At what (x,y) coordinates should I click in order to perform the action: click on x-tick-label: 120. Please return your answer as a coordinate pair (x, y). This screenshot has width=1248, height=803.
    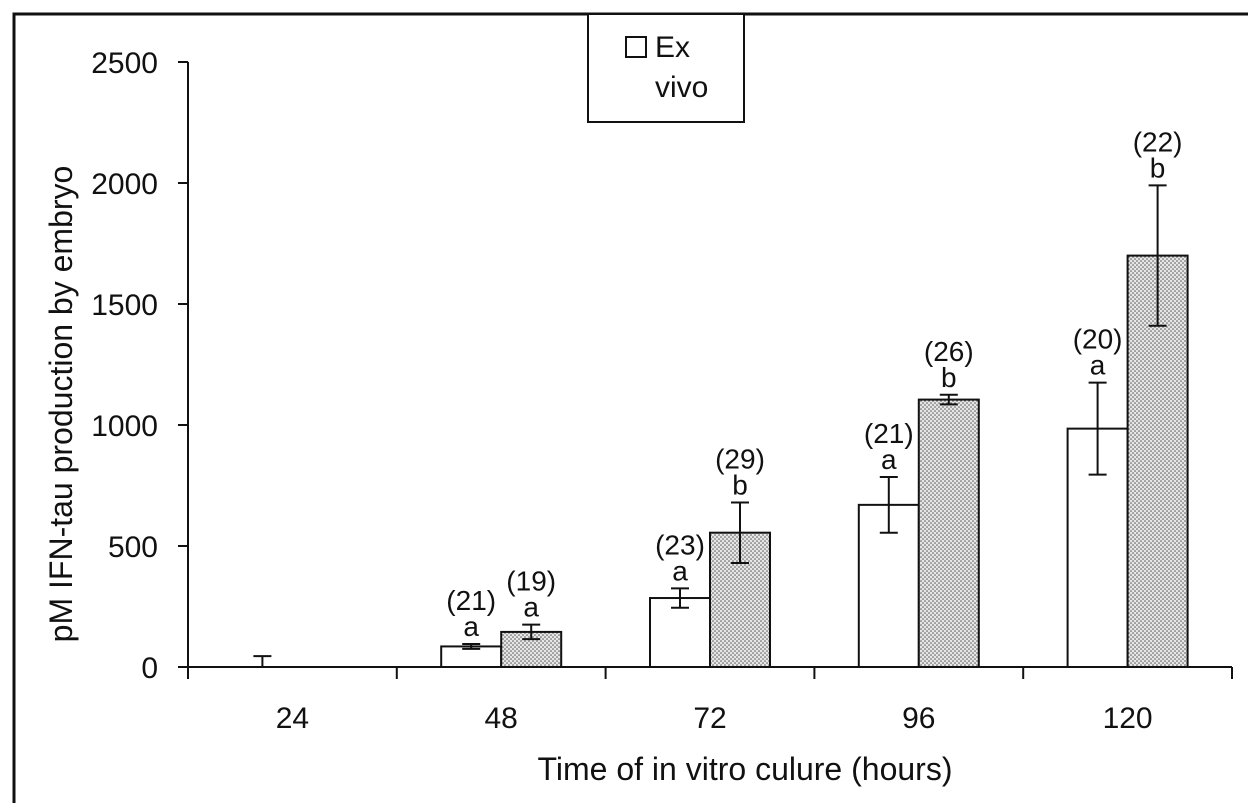
    Looking at the image, I should click on (1128, 718).